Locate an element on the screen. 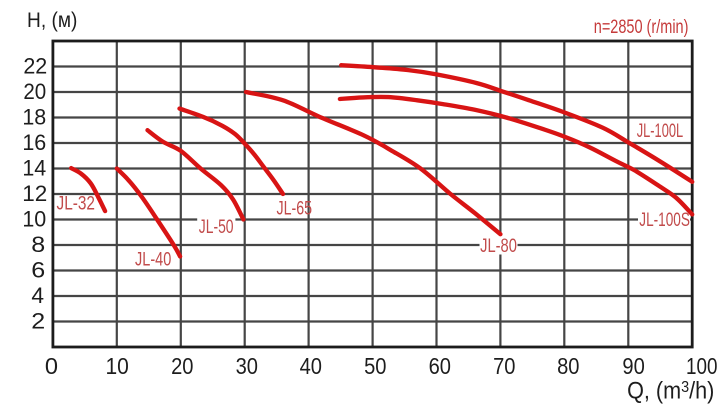 The width and height of the screenshot is (727, 409). svg-text: 4 is located at coordinates (37, 295).